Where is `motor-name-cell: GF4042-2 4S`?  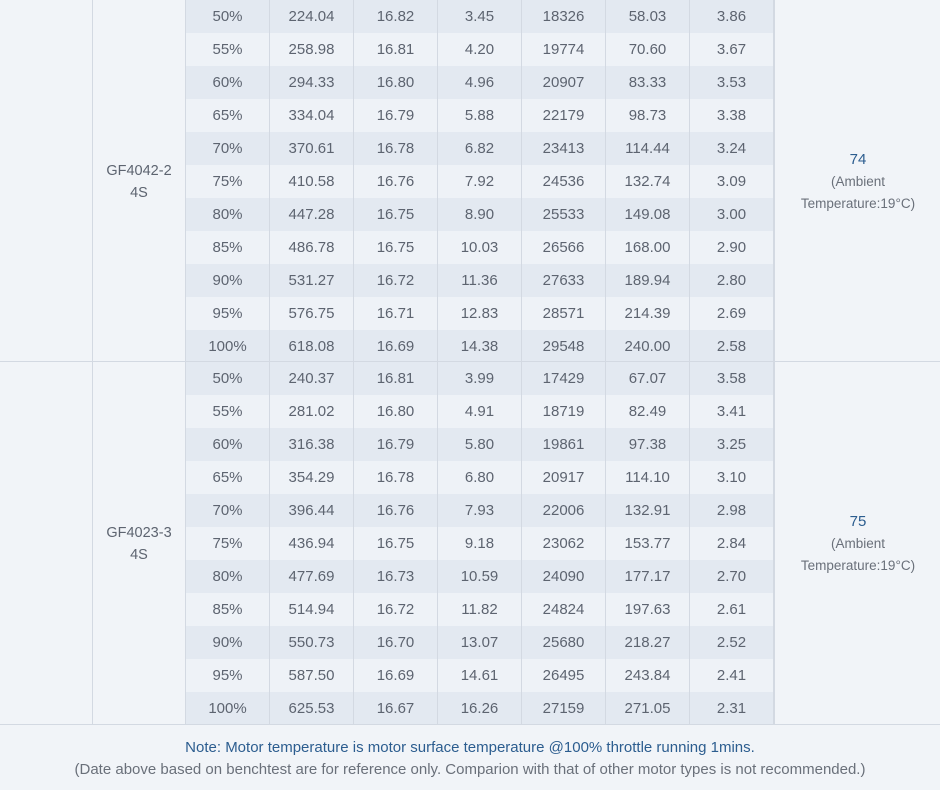 motor-name-cell: GF4042-2 4S is located at coordinates (139, 181).